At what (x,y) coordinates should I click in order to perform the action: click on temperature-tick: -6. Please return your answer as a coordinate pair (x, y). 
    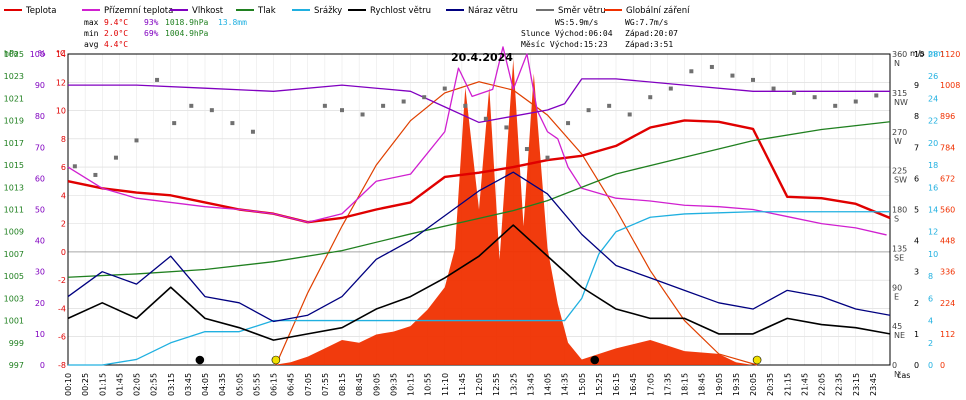
    Looking at the image, I should click on (62, 337).